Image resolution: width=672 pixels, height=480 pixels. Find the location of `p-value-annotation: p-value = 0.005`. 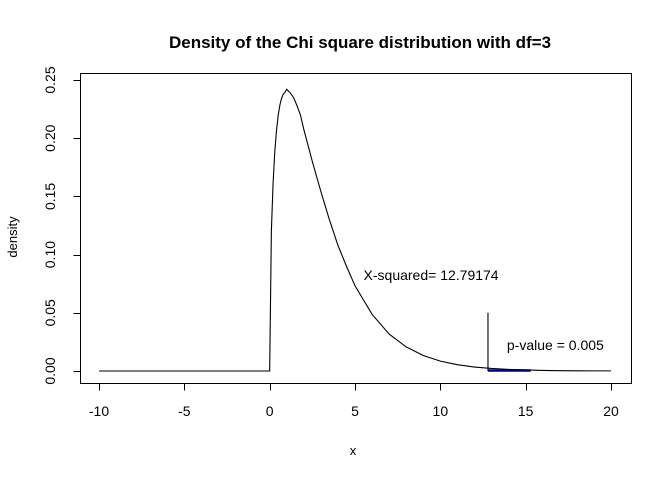

p-value-annotation: p-value = 0.005 is located at coordinates (555, 345).